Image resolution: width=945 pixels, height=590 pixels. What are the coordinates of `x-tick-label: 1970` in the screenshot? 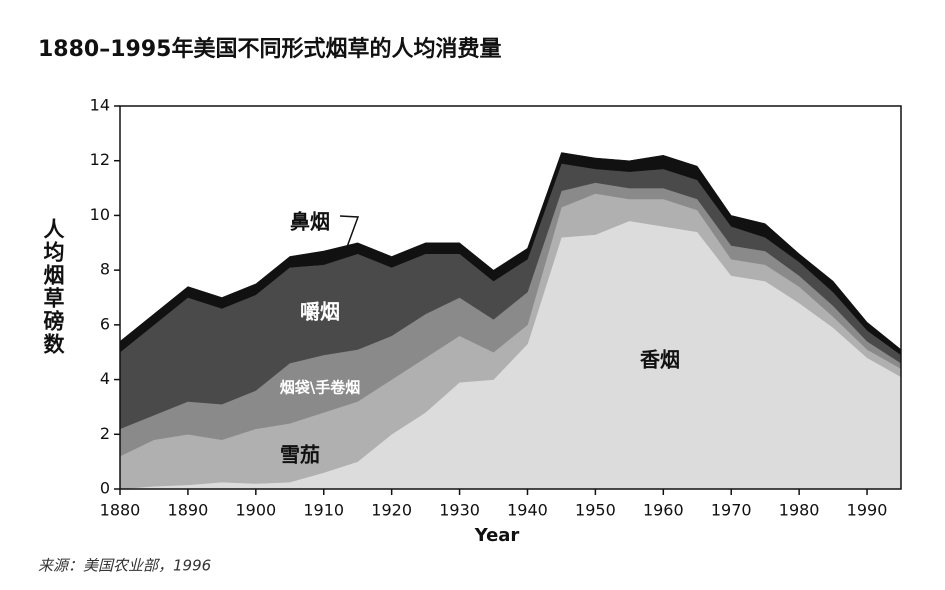 It's located at (731, 510).